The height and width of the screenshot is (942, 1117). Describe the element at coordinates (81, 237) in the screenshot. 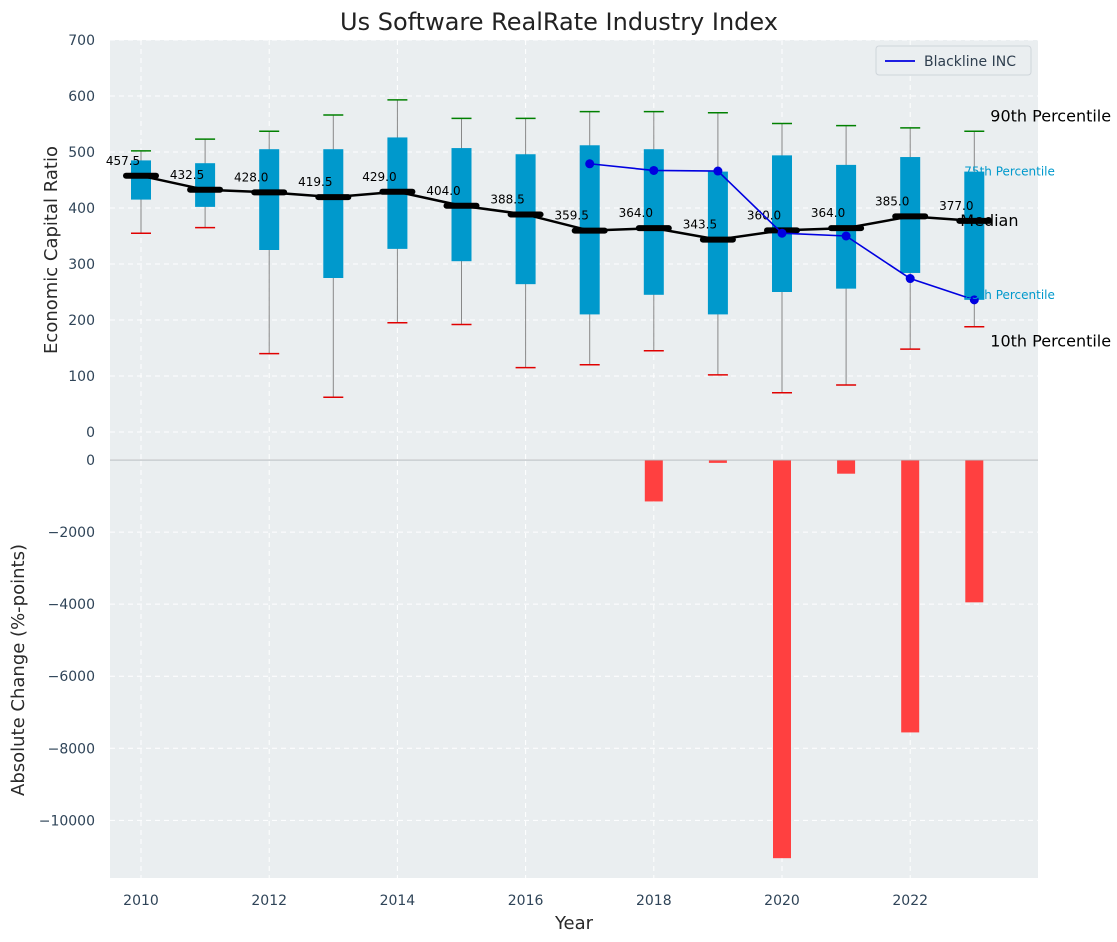

I see `box-panel-y-ticks: 0 100 200 300 400 500 600 700` at that location.